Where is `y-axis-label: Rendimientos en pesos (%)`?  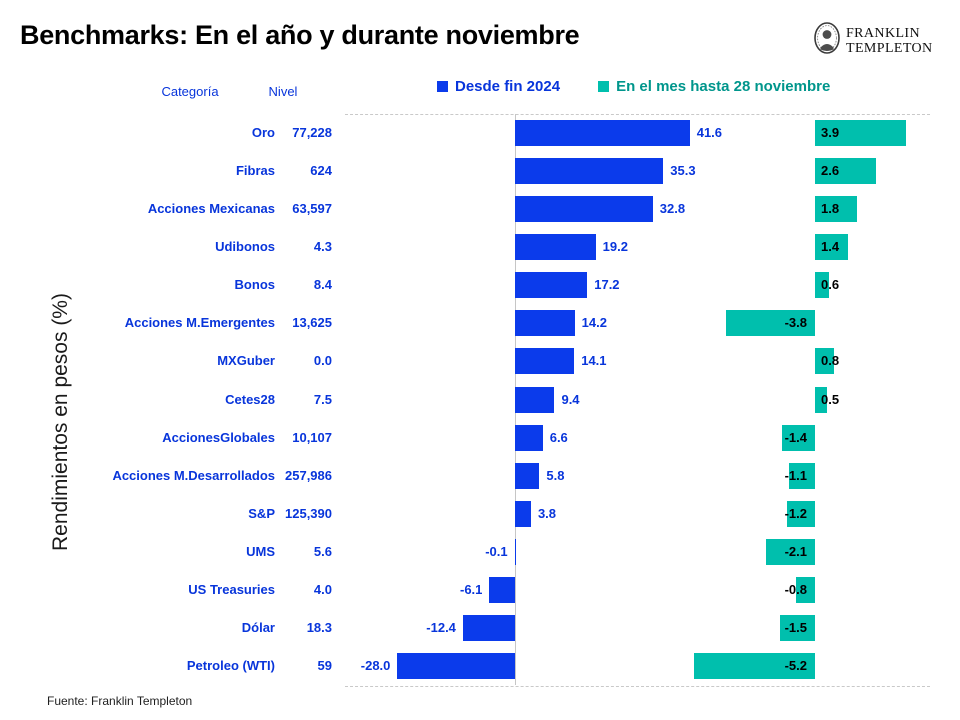
y-axis-label: Rendimientos en pesos (%) is located at coordinates (60, 422).